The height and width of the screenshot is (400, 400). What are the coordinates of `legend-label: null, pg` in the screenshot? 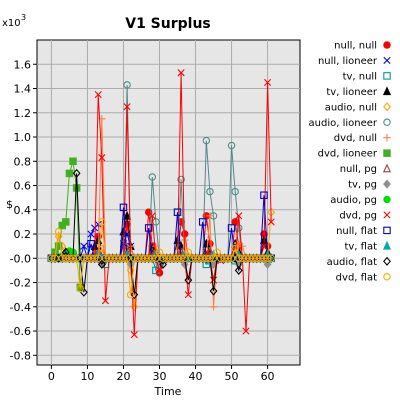 It's located at (358, 169).